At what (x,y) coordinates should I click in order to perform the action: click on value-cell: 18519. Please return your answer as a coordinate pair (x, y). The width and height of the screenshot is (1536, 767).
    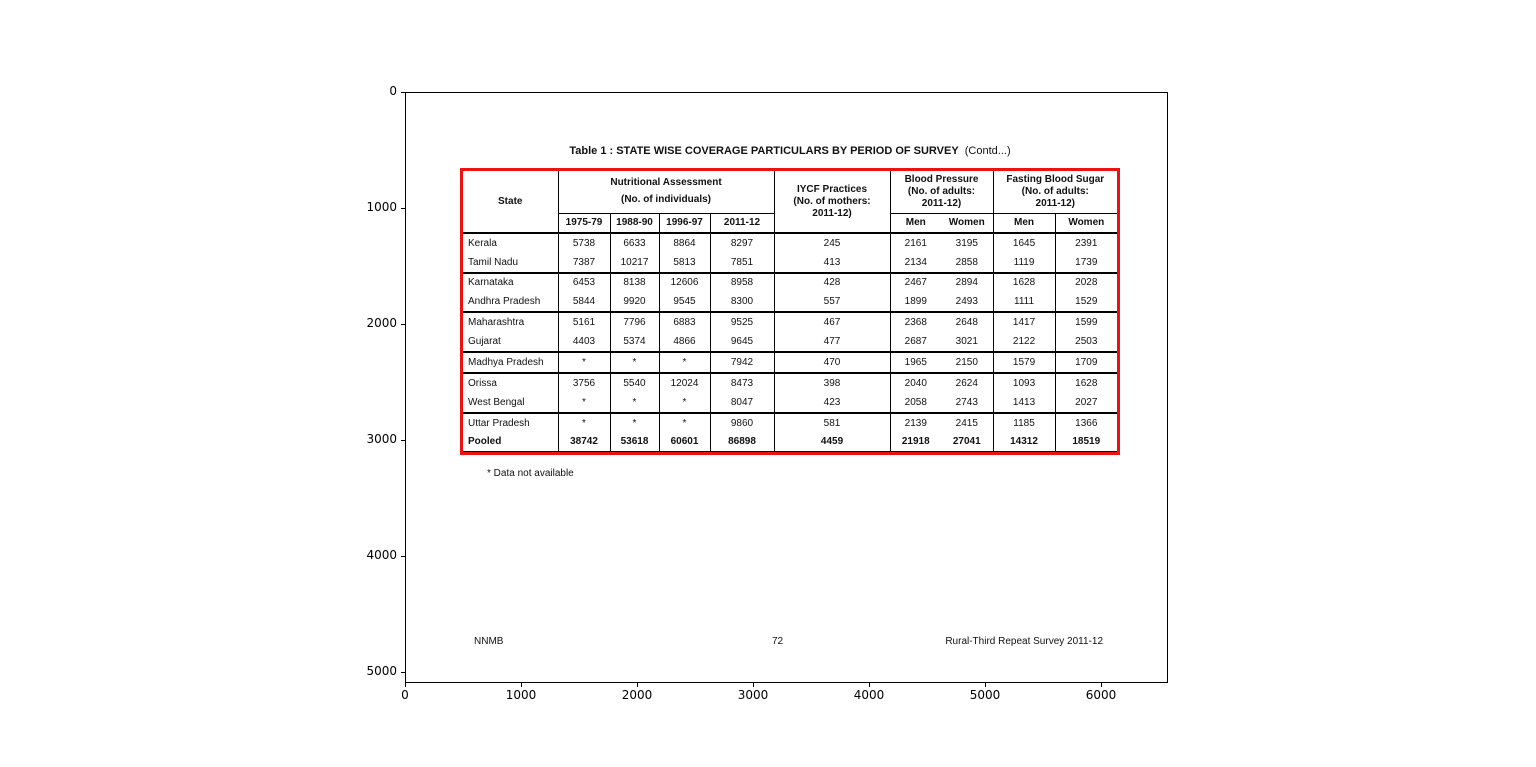
    Looking at the image, I should click on (1086, 442).